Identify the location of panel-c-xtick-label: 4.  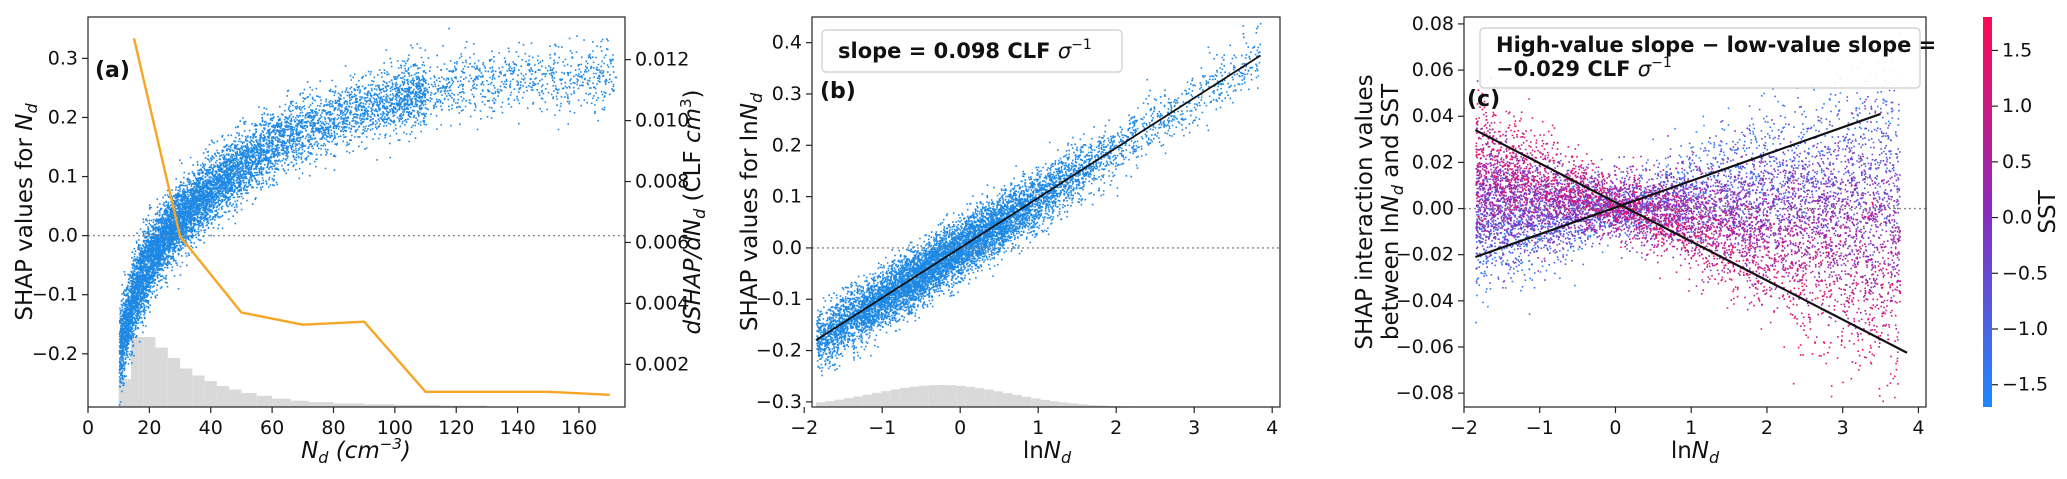
(1918, 428).